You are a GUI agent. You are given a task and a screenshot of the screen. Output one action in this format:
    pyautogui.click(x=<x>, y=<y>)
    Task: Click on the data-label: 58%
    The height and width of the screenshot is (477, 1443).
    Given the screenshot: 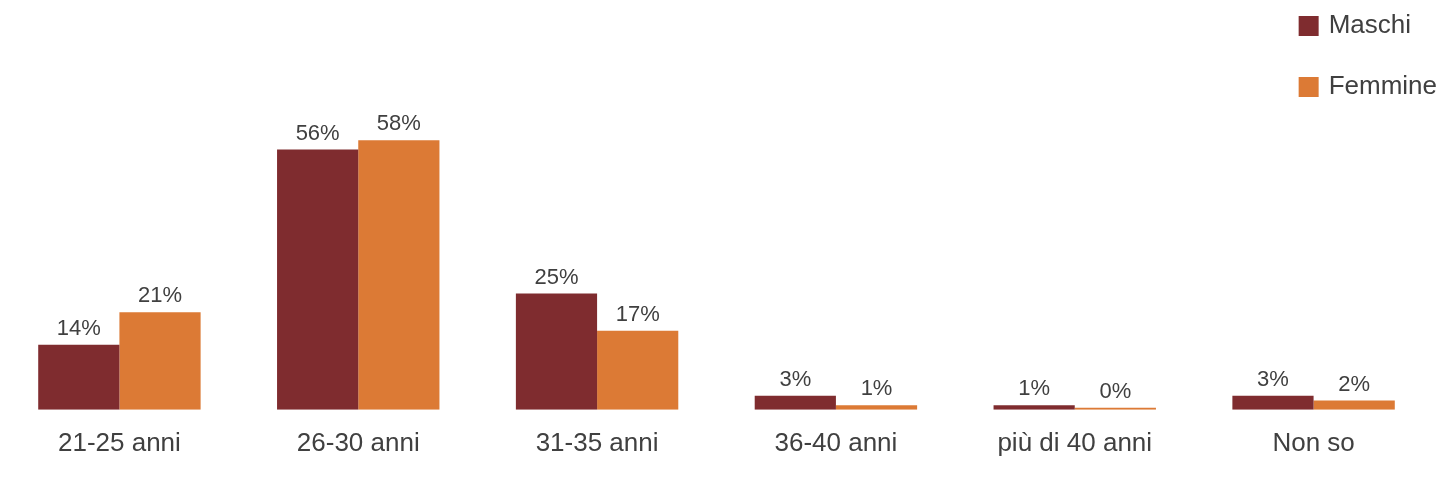 What is the action you would take?
    pyautogui.click(x=398, y=123)
    